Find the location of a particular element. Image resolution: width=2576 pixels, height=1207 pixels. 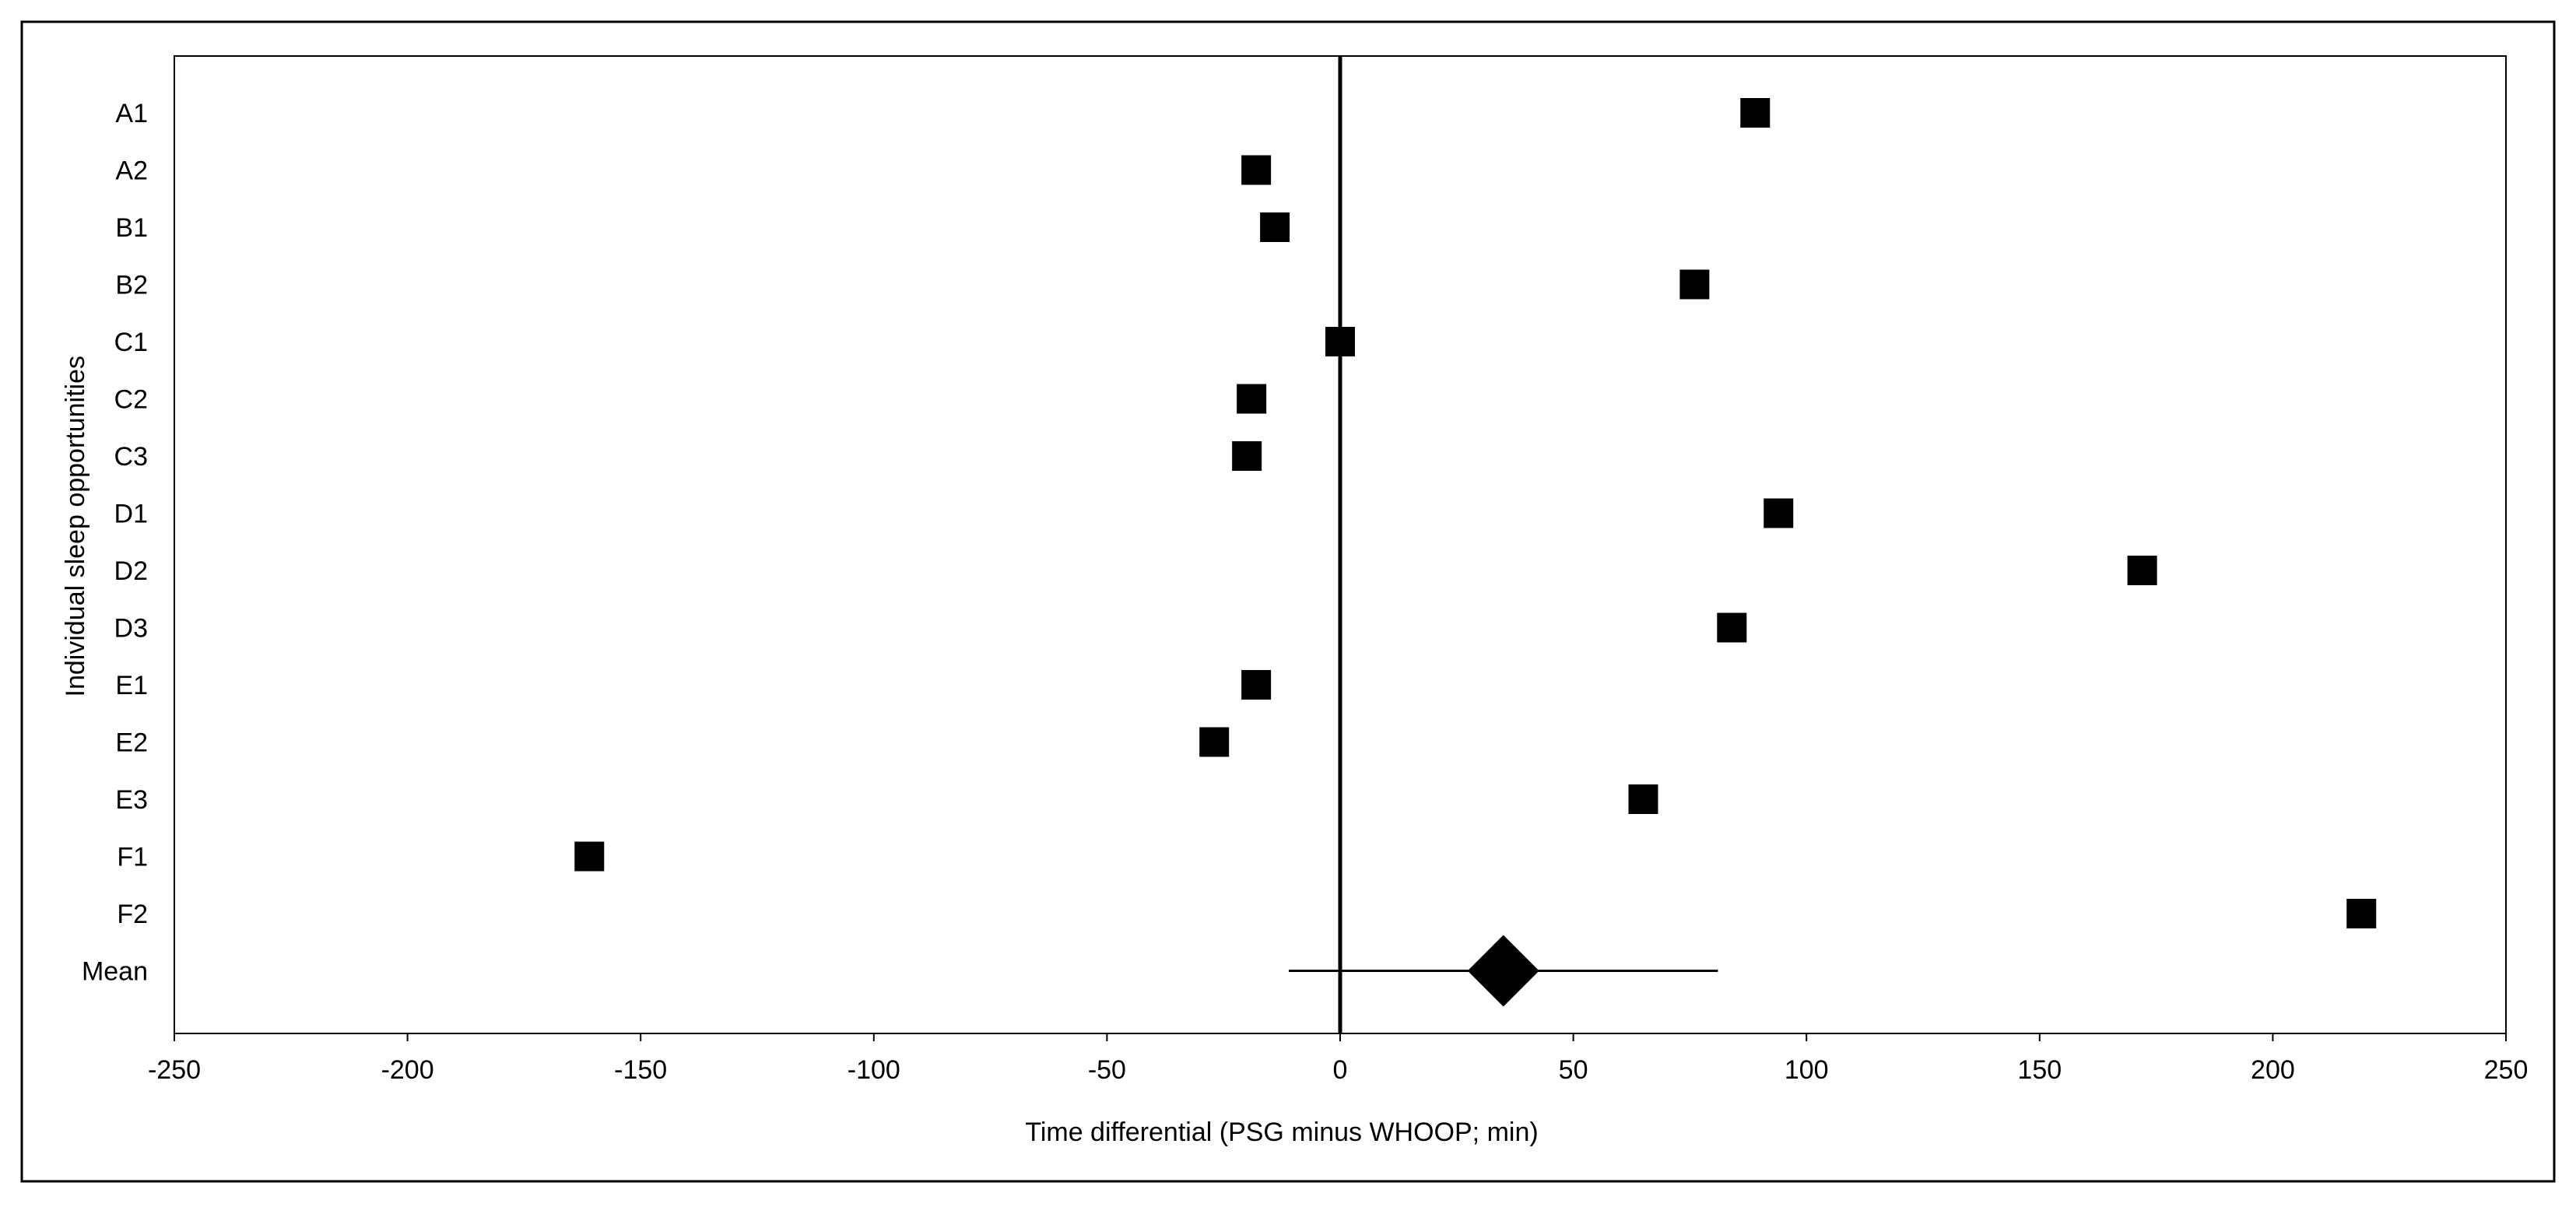

category-label: C3 is located at coordinates (131, 457).